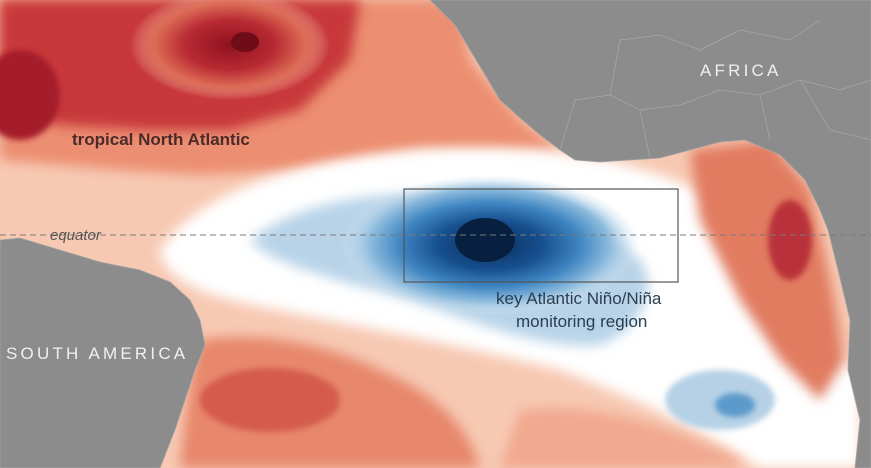 The height and width of the screenshot is (468, 871). Describe the element at coordinates (715, 89) in the screenshot. I see `africa-borders` at that location.